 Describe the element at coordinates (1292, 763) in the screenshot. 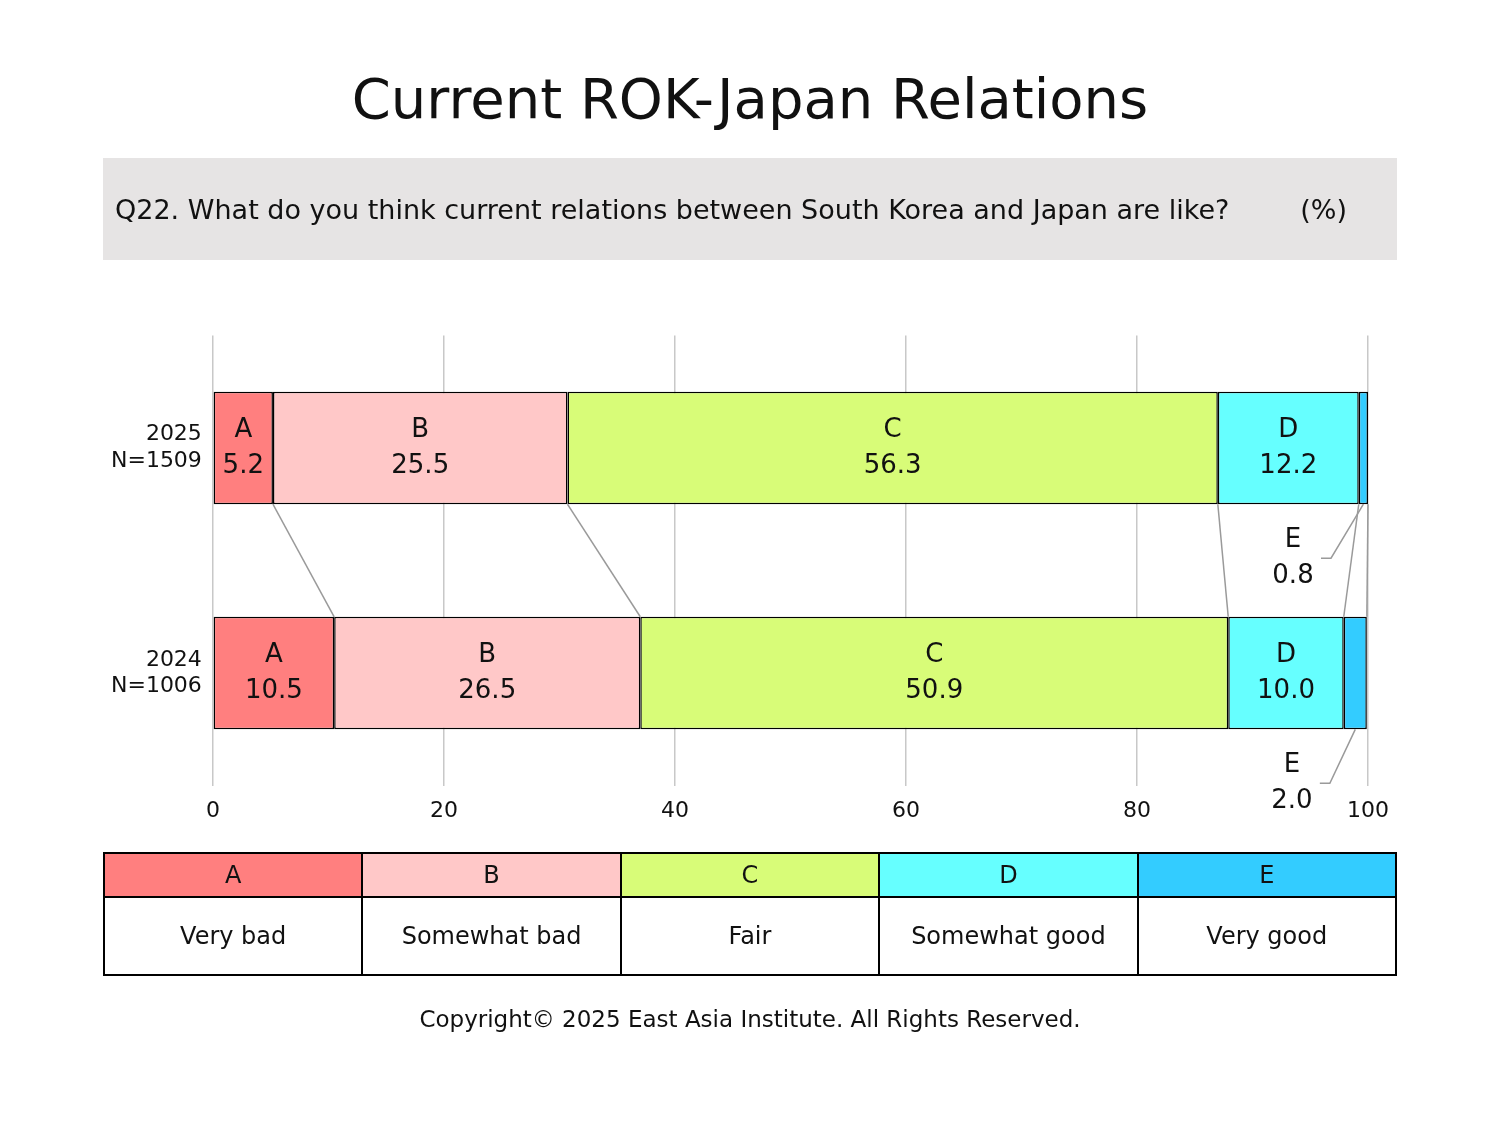

I see `series-label: E` at that location.